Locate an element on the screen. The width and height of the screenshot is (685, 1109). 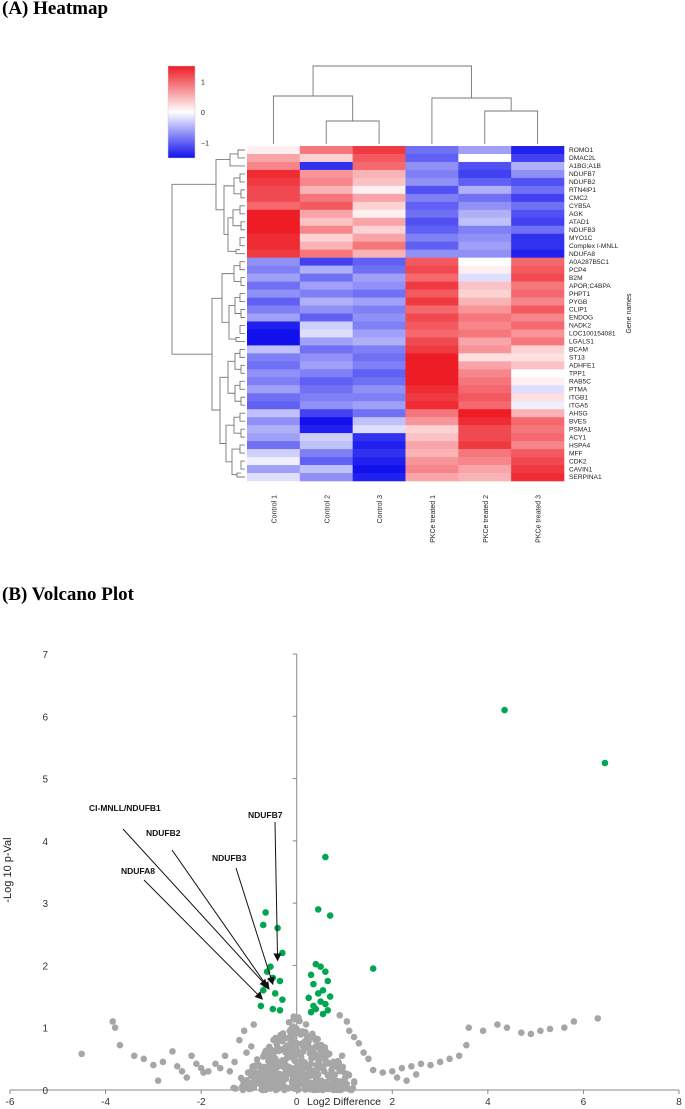
heatmap-row-label: CMC2 is located at coordinates (578, 198).